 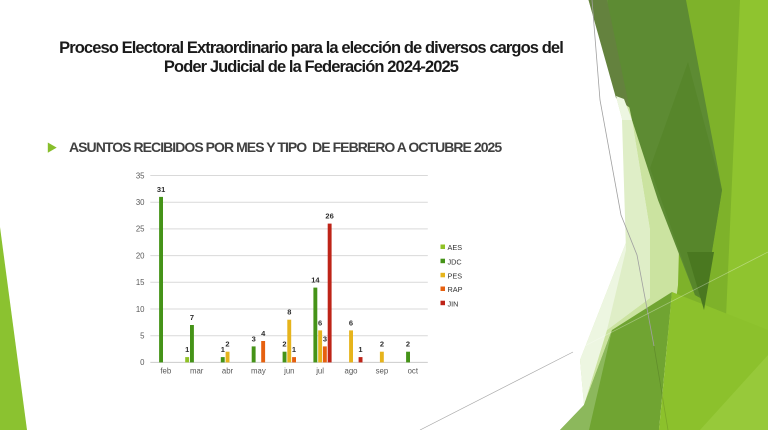 What do you see at coordinates (142, 362) in the screenshot?
I see `svg-text: 0` at bounding box center [142, 362].